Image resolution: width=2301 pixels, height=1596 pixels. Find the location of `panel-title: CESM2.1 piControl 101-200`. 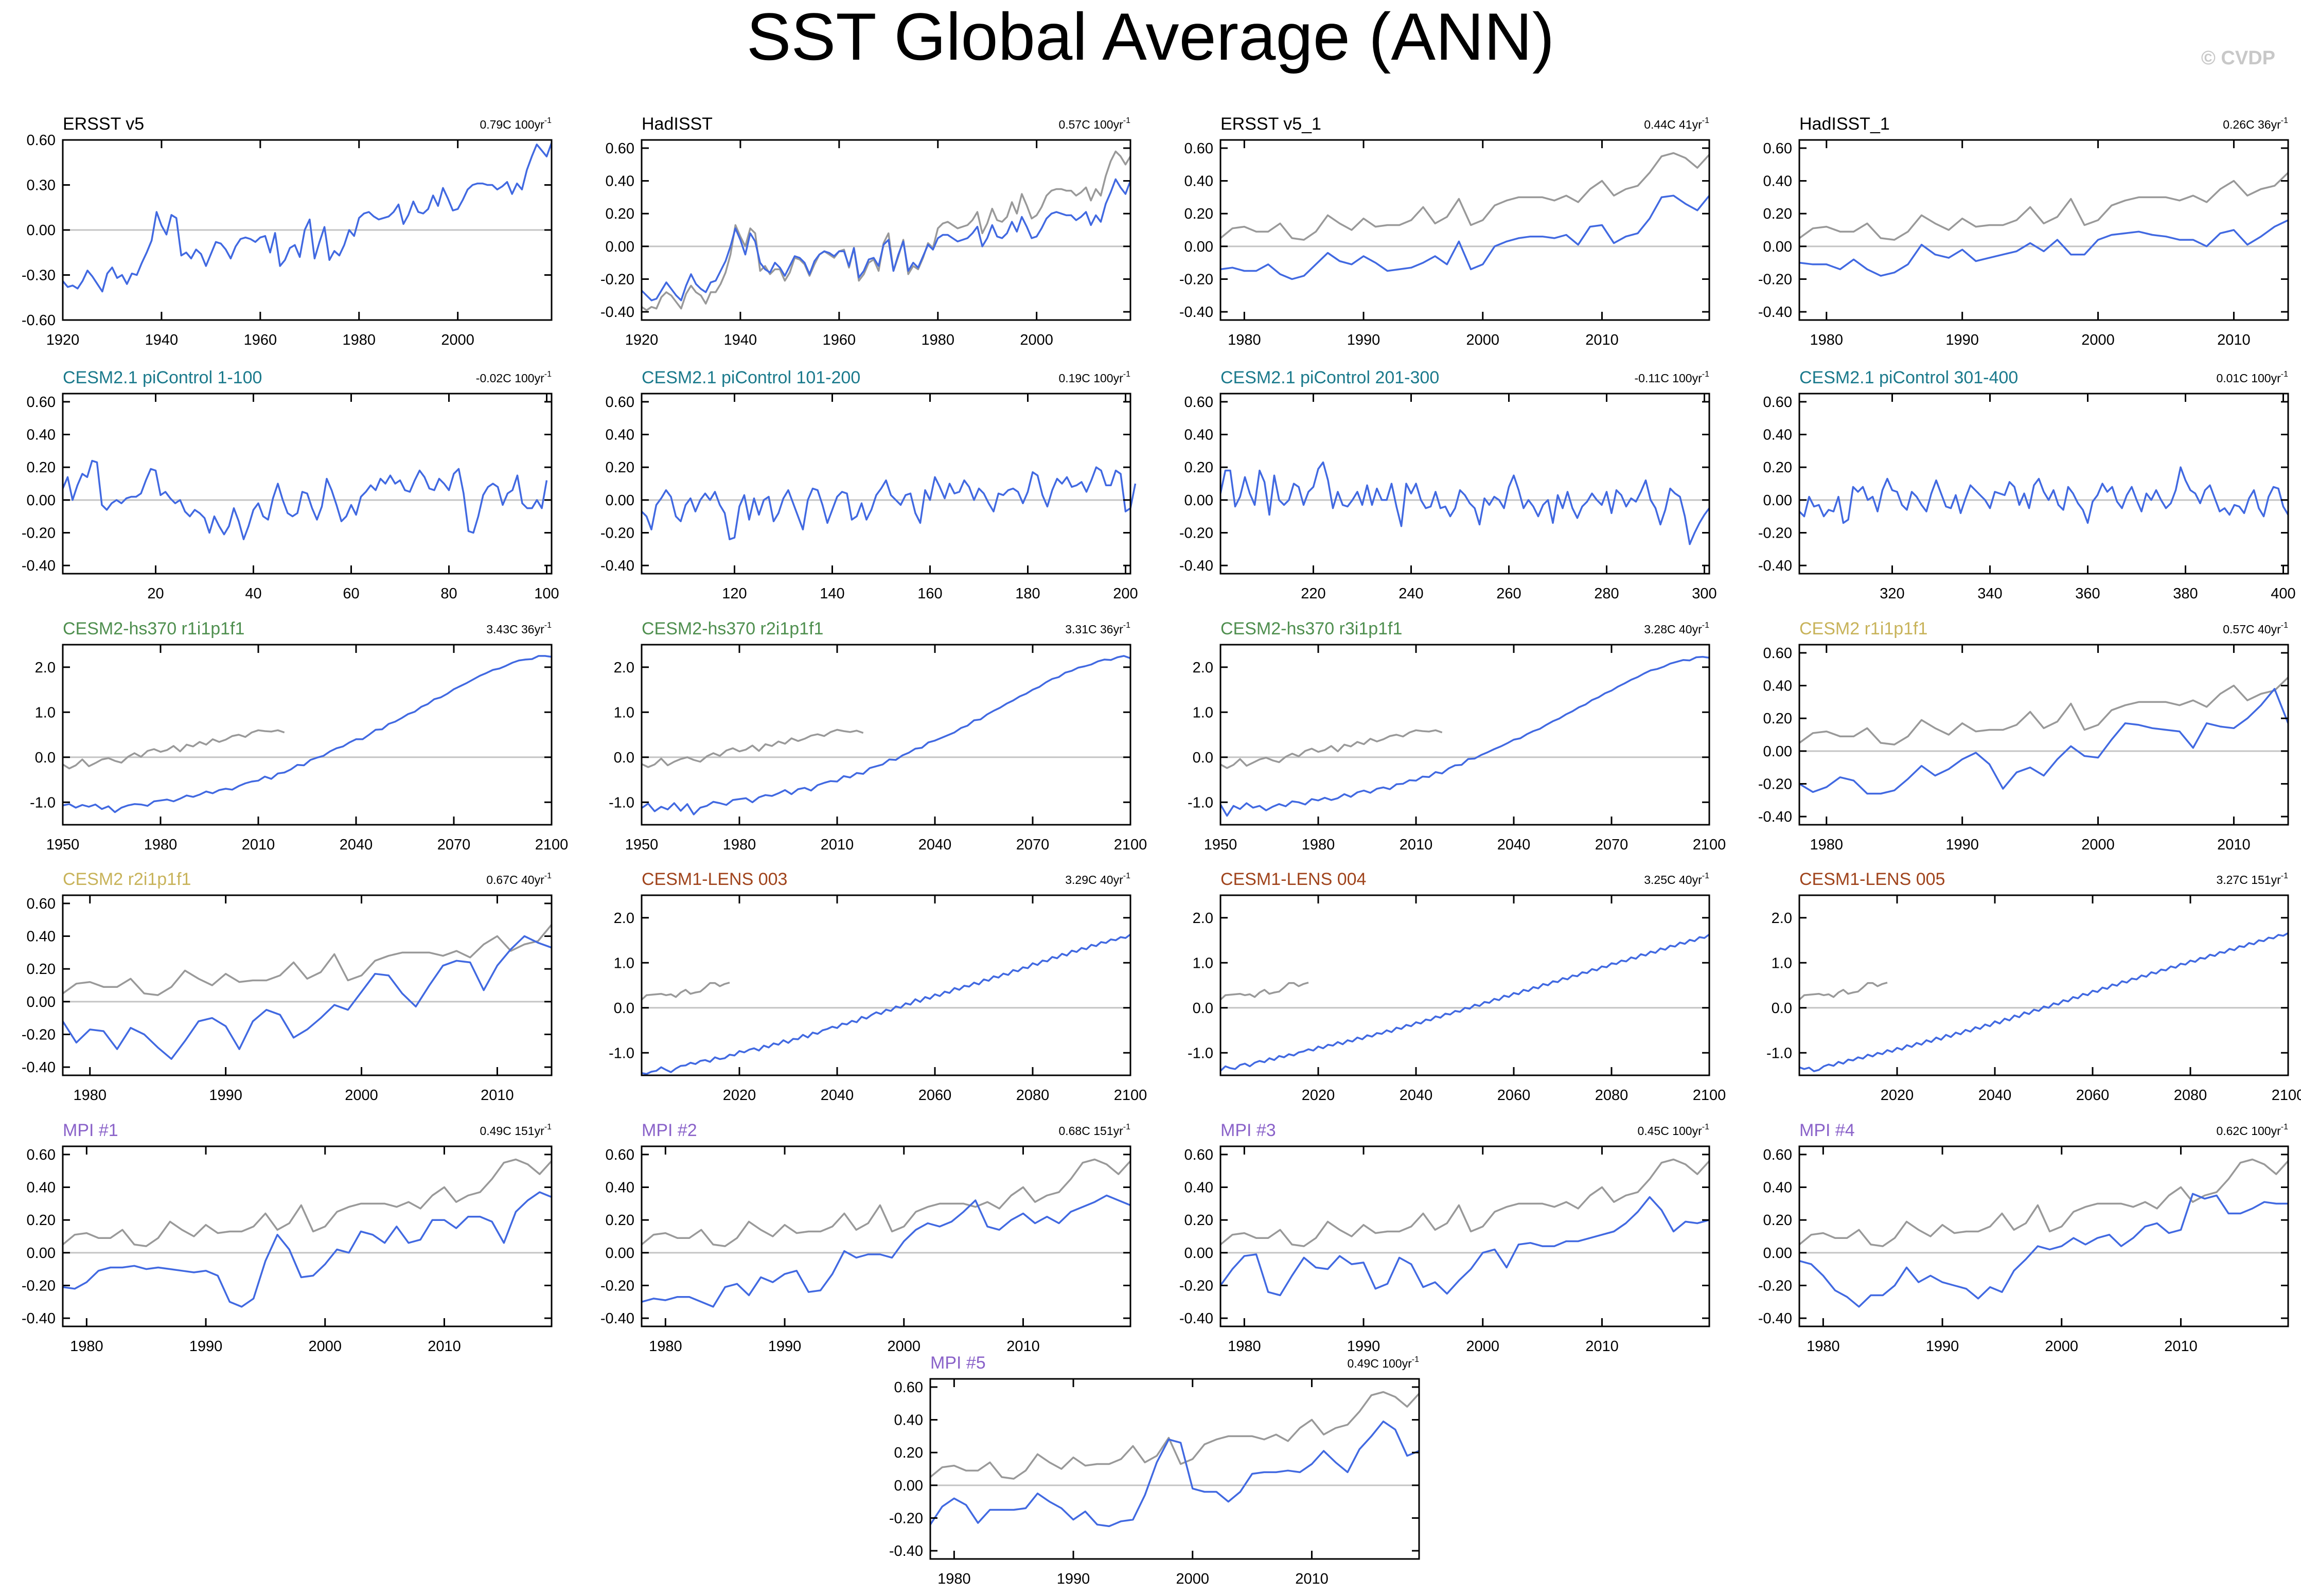

panel-title: CESM2.1 piControl 101-200 is located at coordinates (751, 377).